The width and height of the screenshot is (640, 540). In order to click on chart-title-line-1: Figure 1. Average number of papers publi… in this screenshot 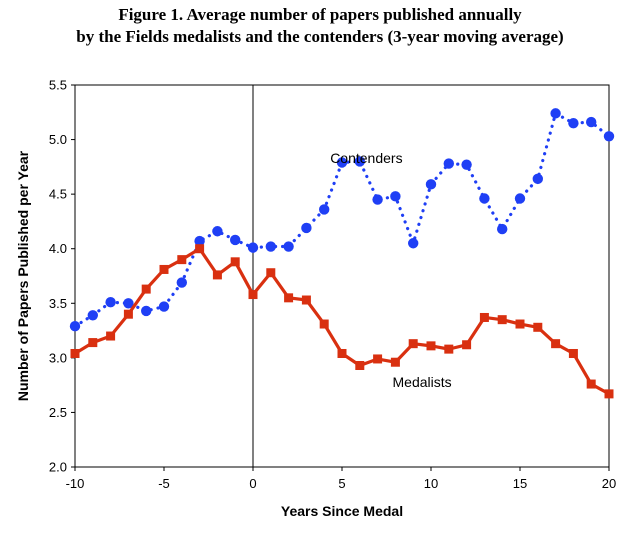, I will do `click(320, 14)`.